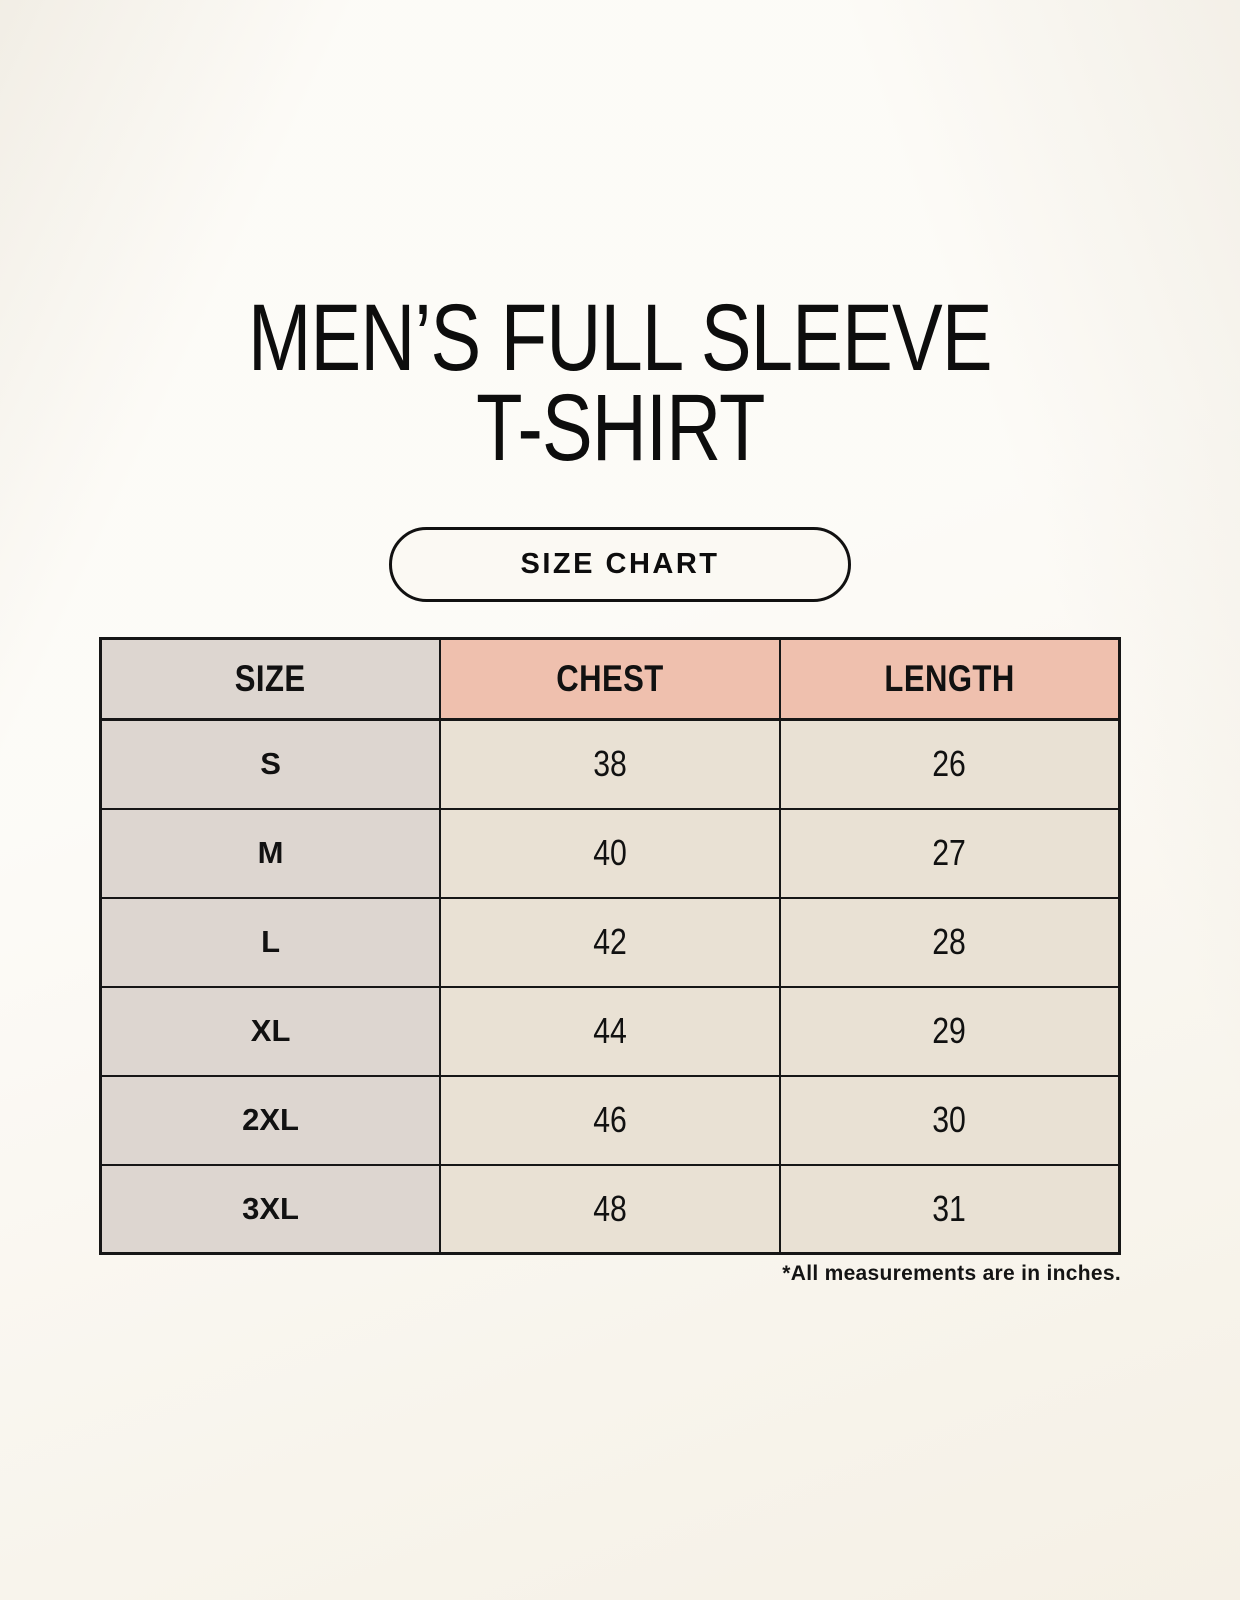 Image resolution: width=1240 pixels, height=1600 pixels. I want to click on chest-cell: 40, so click(610, 853).